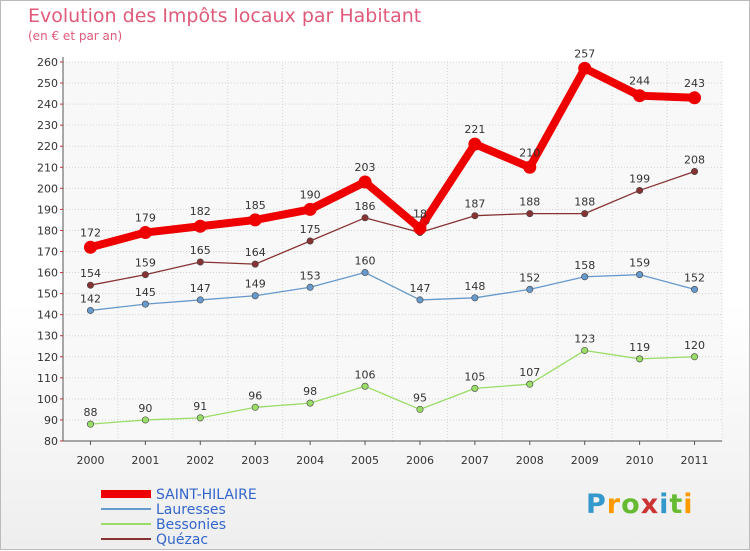 The width and height of the screenshot is (750, 551). I want to click on legend-label: Quézac, so click(182, 540).